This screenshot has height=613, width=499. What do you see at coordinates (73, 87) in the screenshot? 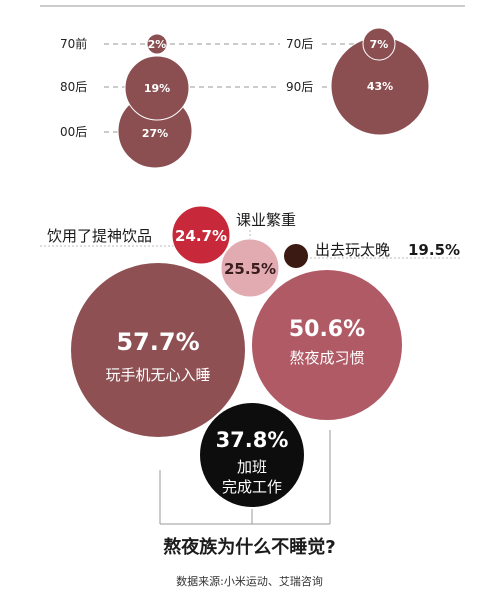
I see `age-label-80hou: 80后` at bounding box center [73, 87].